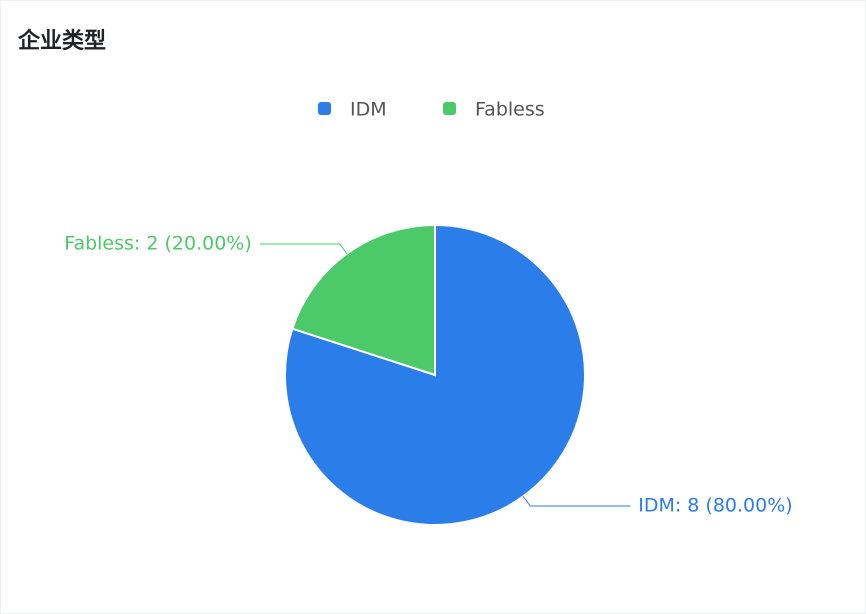 This screenshot has width=866, height=614. What do you see at coordinates (158, 243) in the screenshot?
I see `data-label: Fabless: 2 (20.00%)` at bounding box center [158, 243].